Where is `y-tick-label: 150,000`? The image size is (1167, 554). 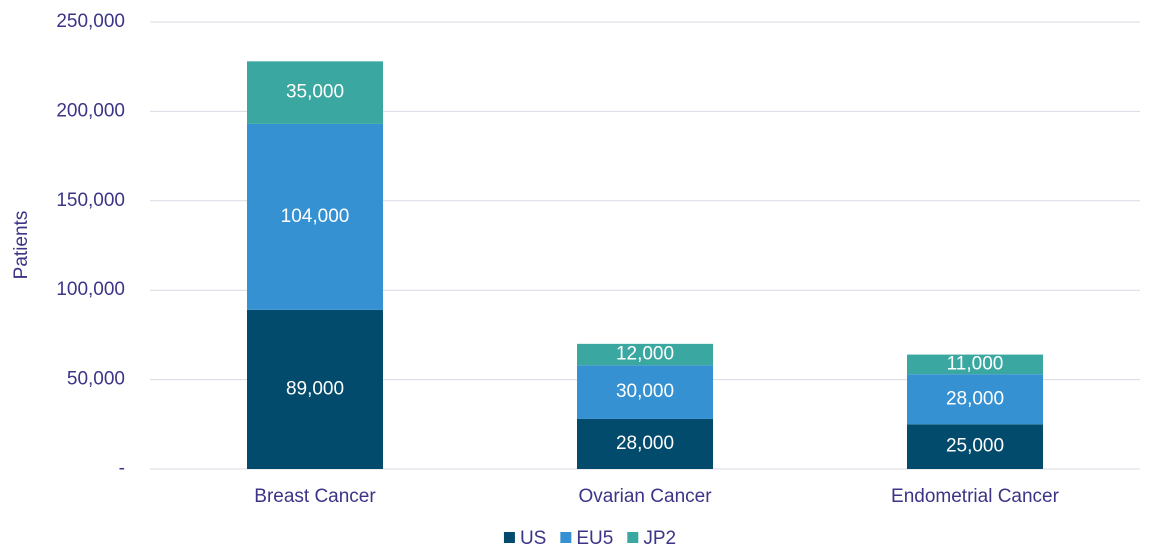 y-tick-label: 150,000 is located at coordinates (90, 200).